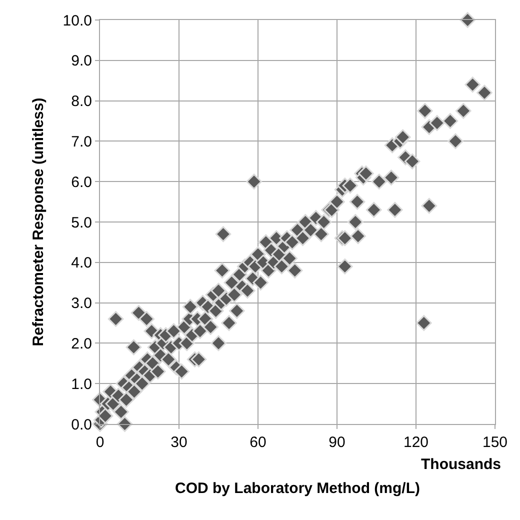 The image size is (520, 520). What do you see at coordinates (81, 343) in the screenshot?
I see `y-tick-label: 2.0` at bounding box center [81, 343].